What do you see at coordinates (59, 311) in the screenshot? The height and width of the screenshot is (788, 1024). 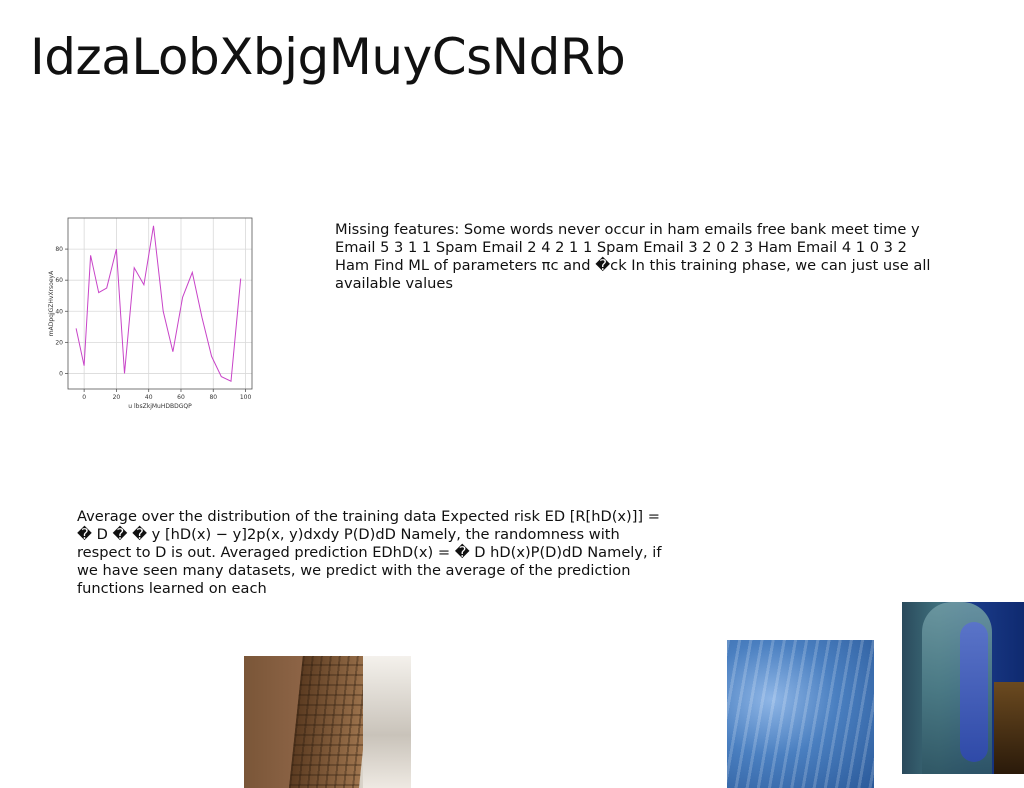 I see `y-tick-label: 40` at bounding box center [59, 311].